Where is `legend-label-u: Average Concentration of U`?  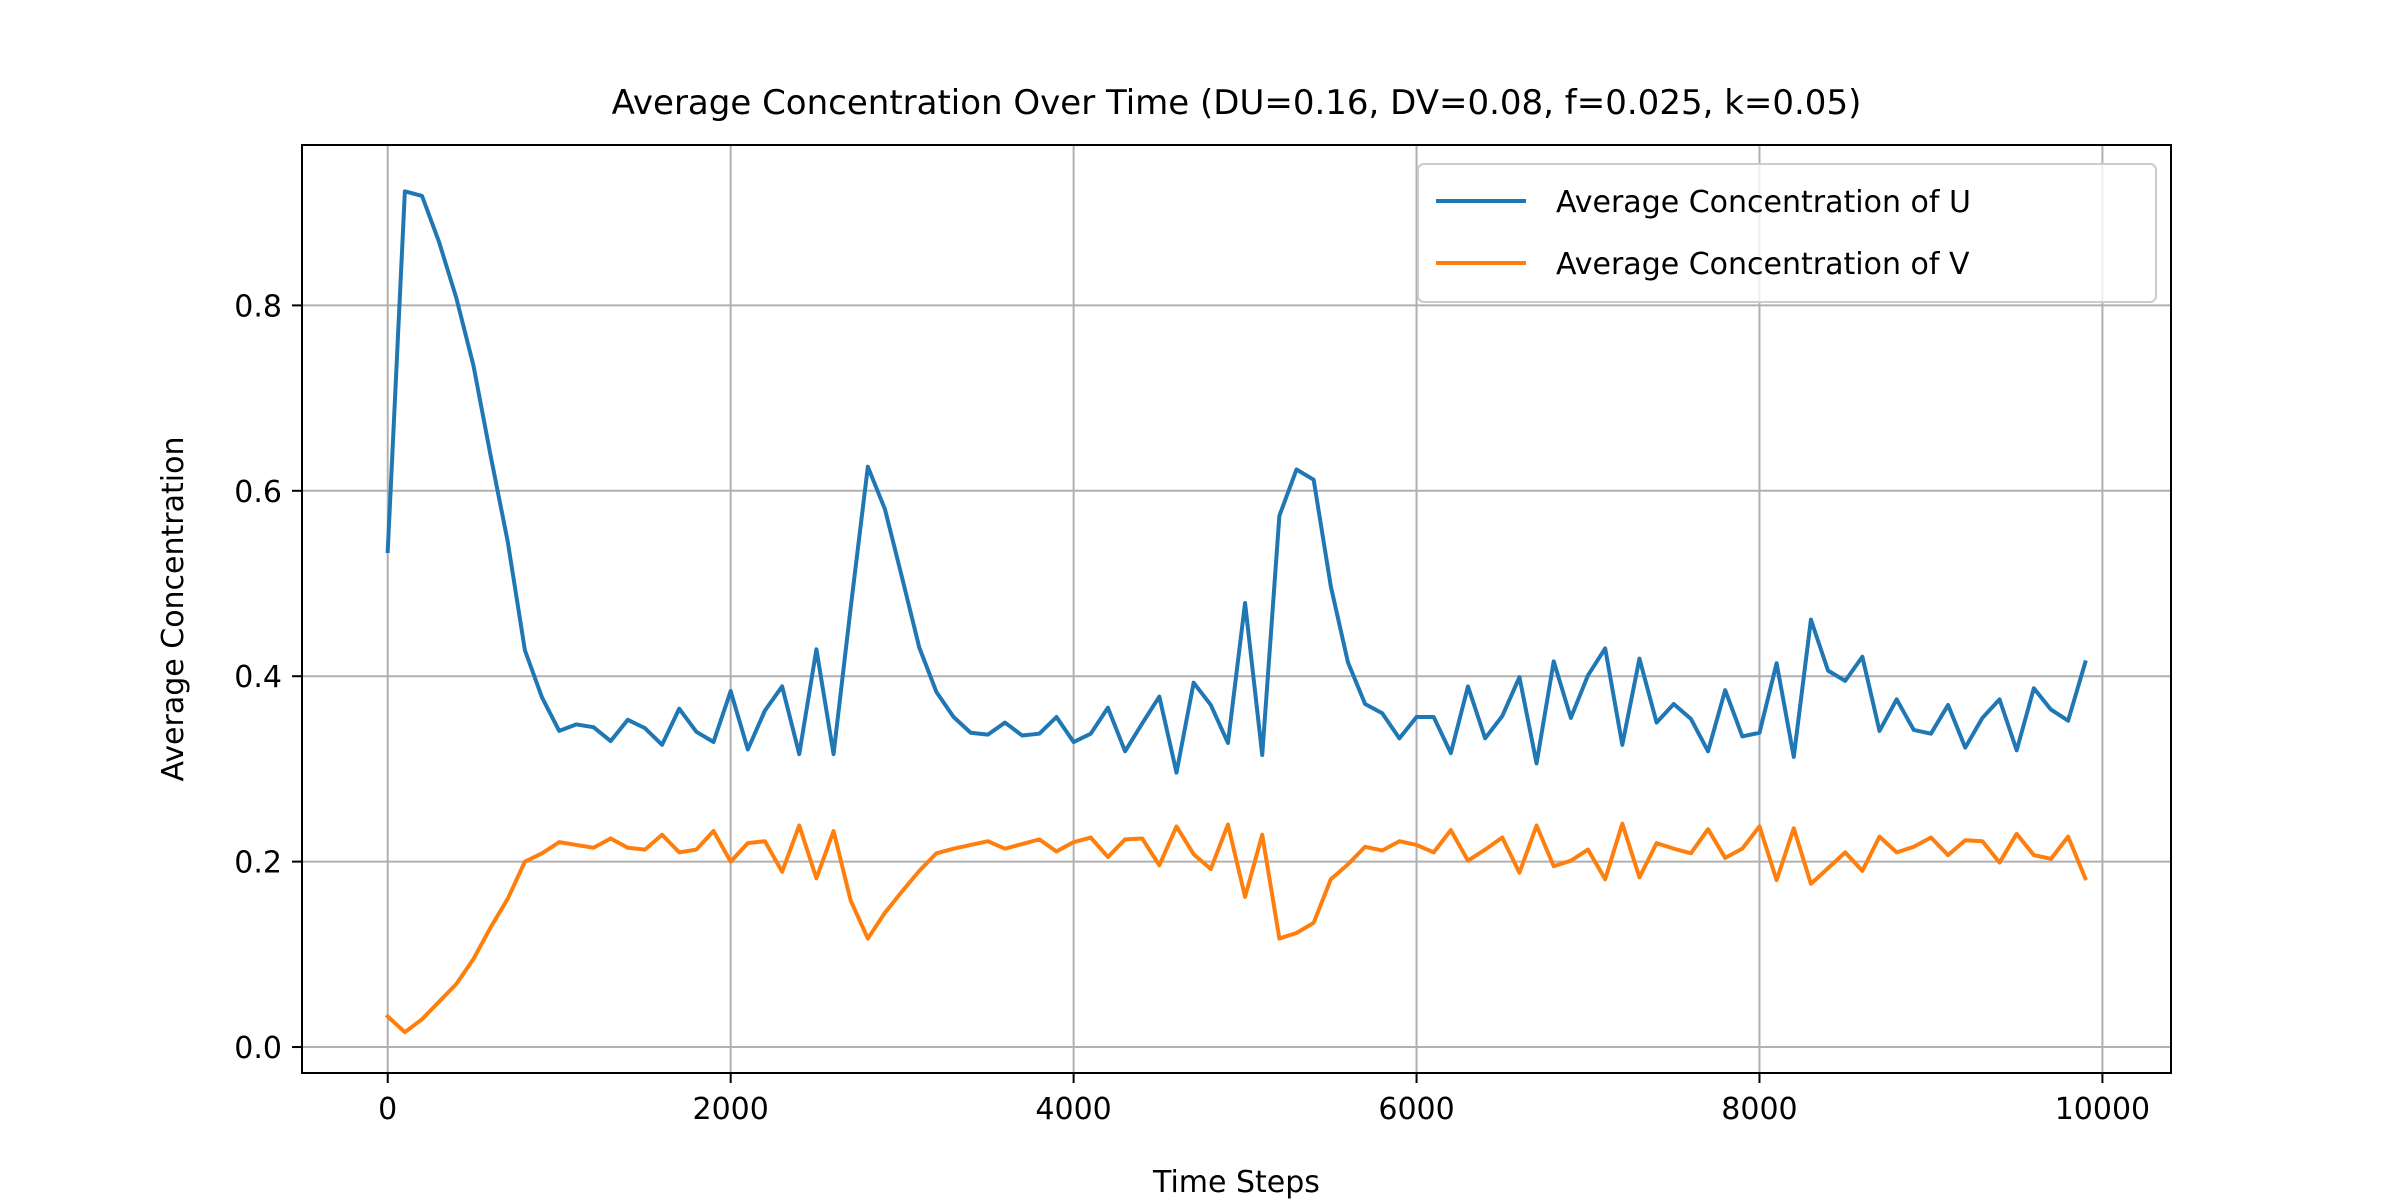 legend-label-u: Average Concentration of U is located at coordinates (1763, 202).